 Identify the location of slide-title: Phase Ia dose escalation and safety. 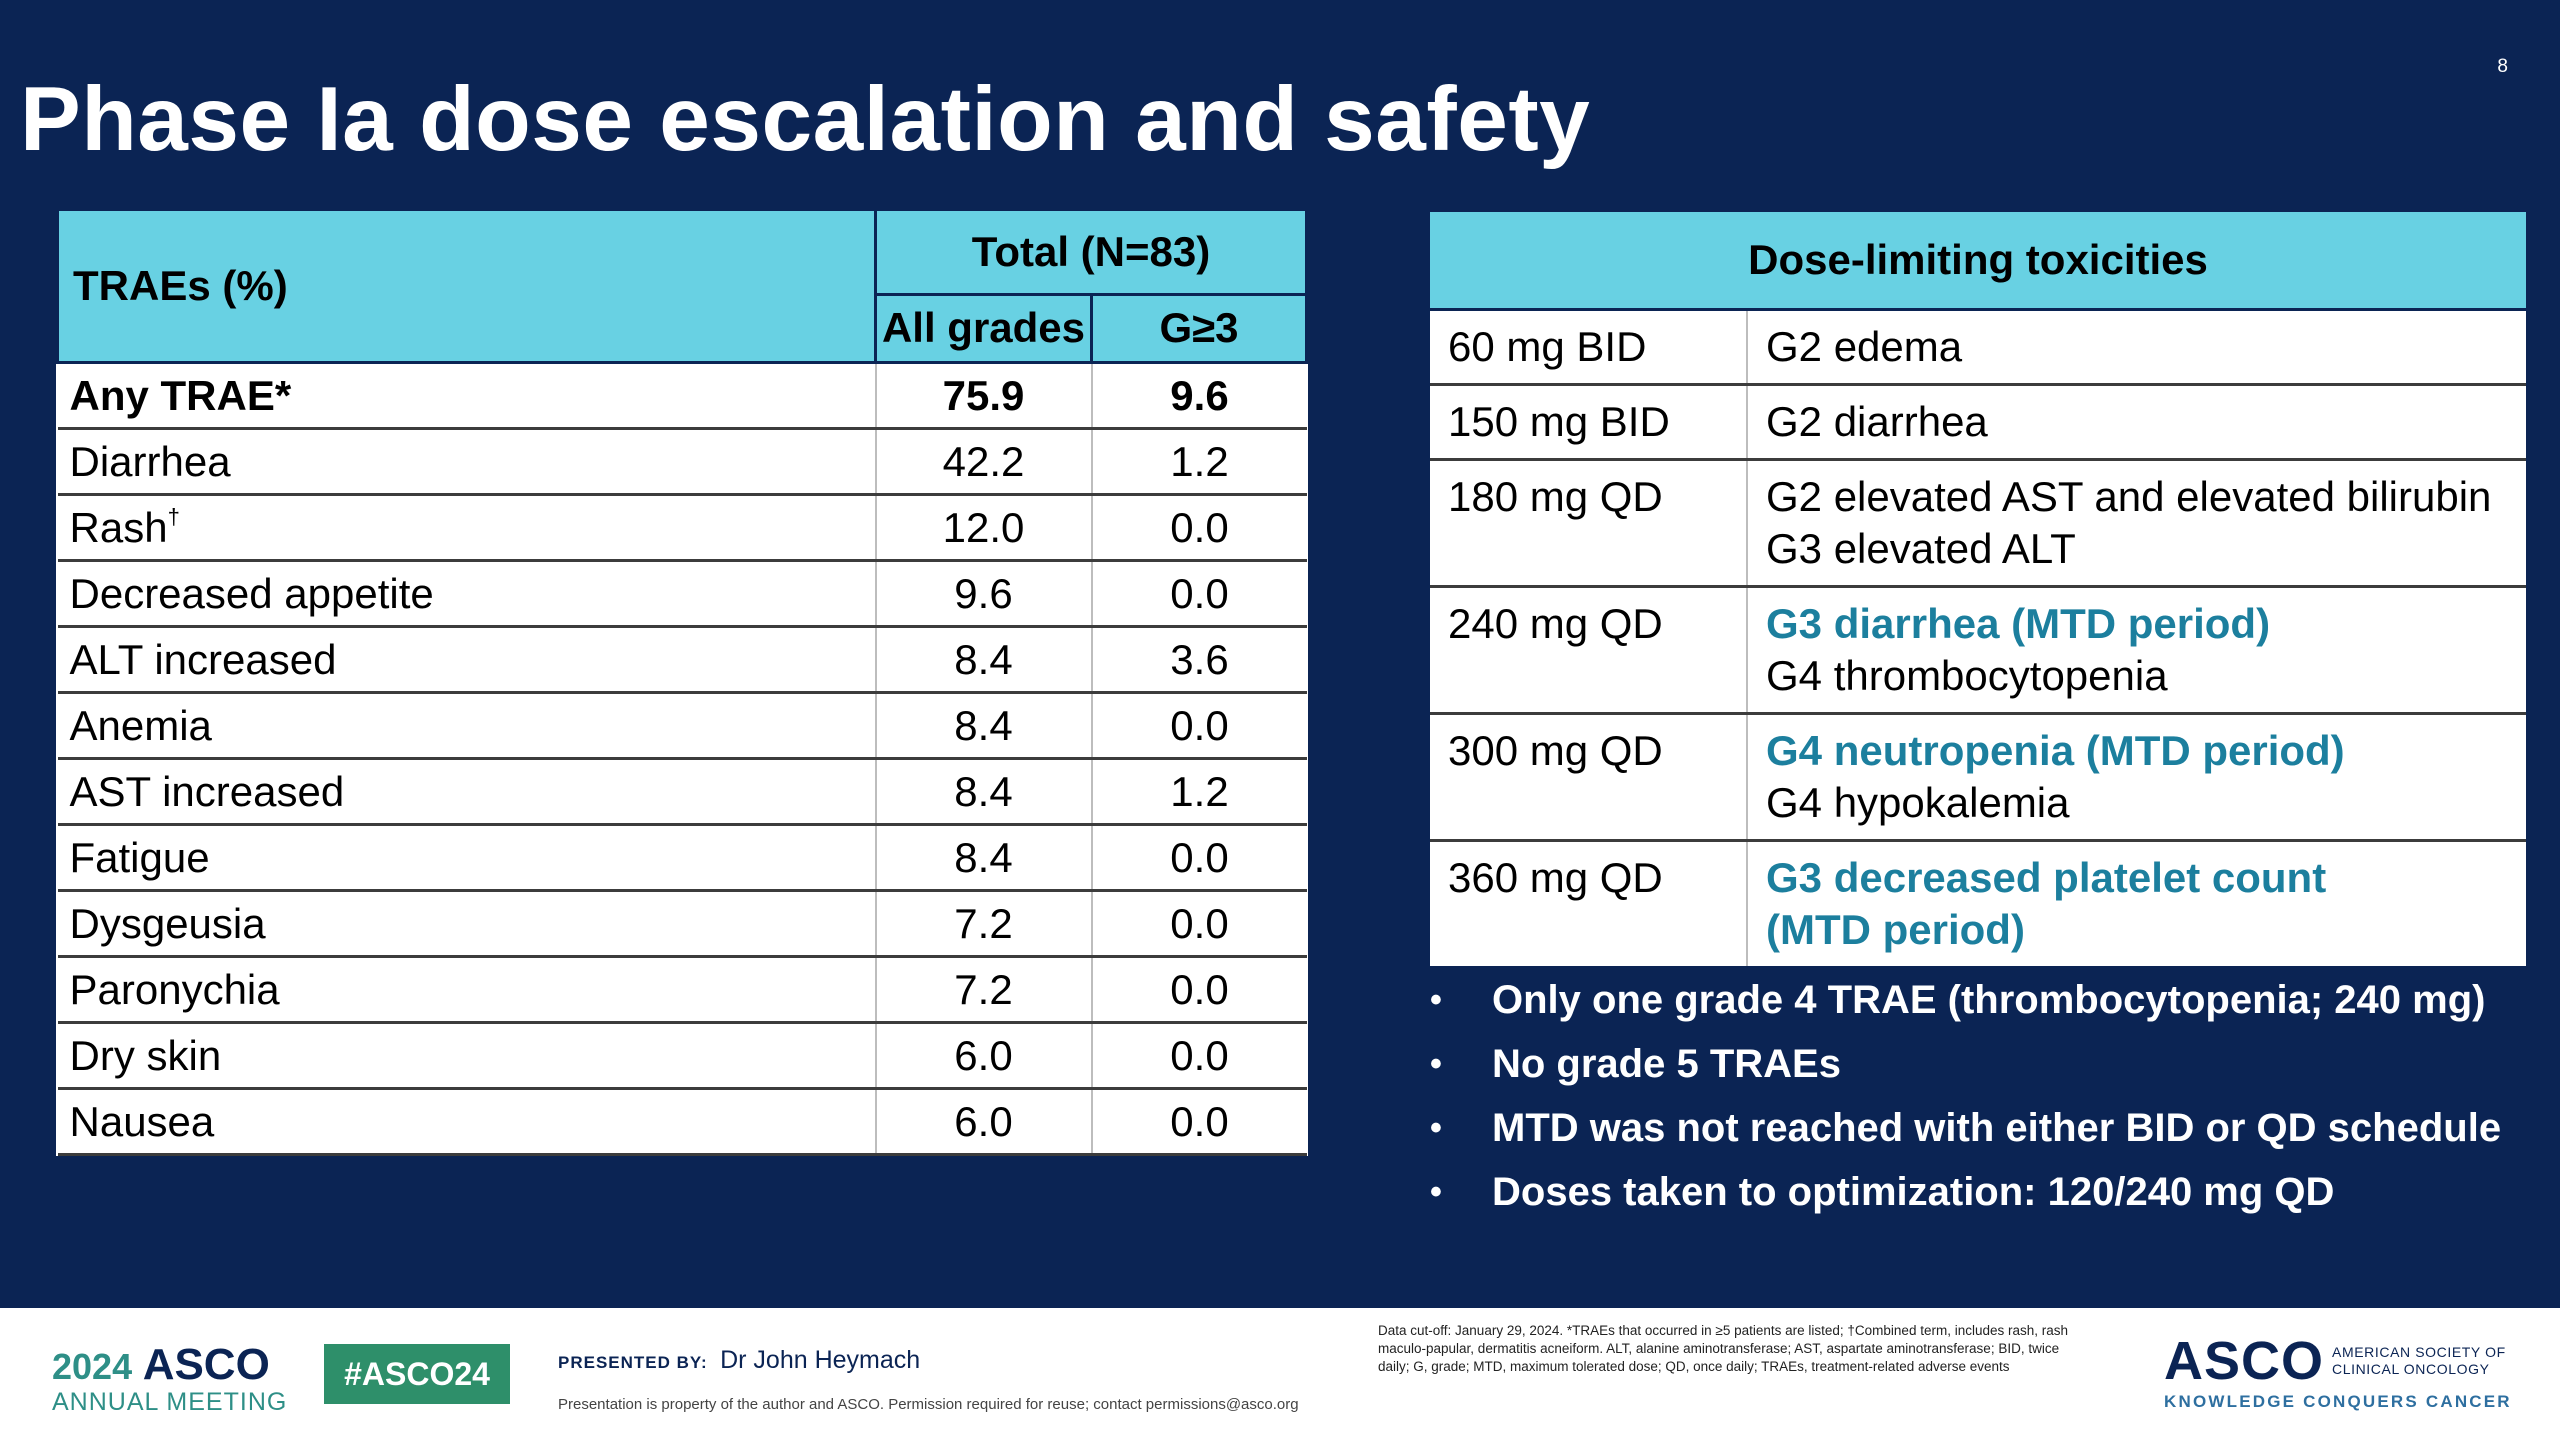
(805, 119).